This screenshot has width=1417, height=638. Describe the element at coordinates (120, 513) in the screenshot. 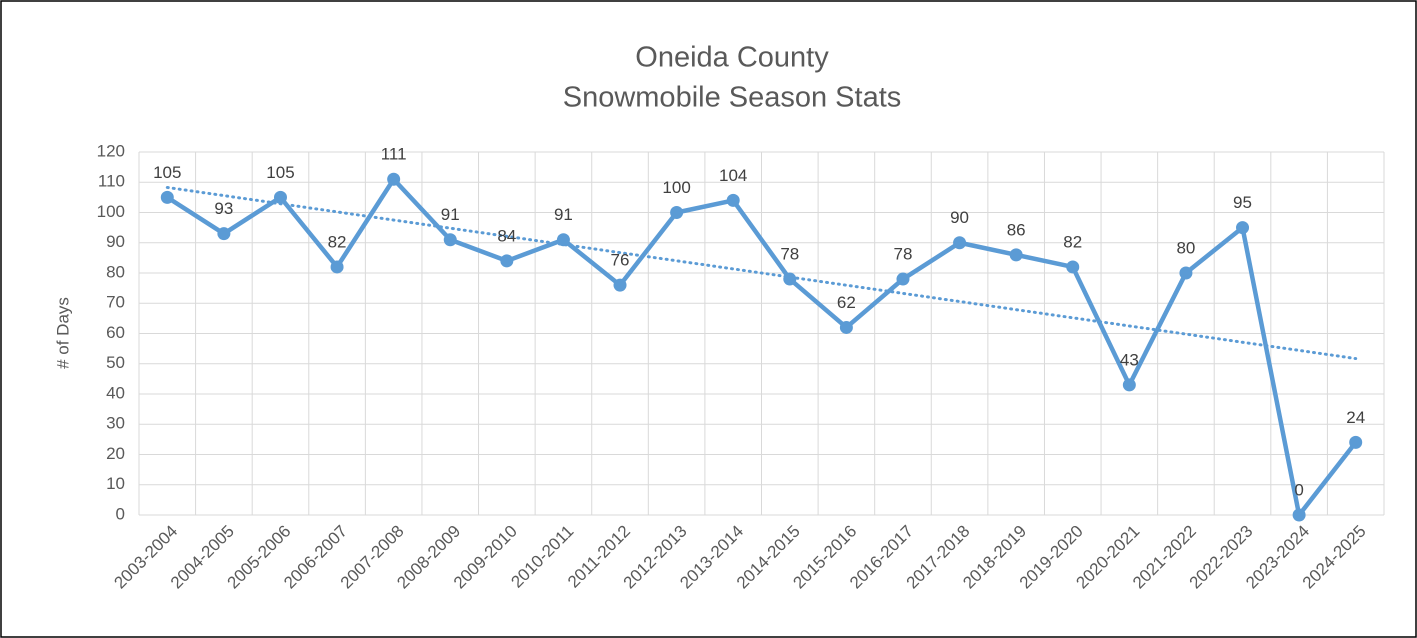

I see `y-tick-label: 0` at that location.